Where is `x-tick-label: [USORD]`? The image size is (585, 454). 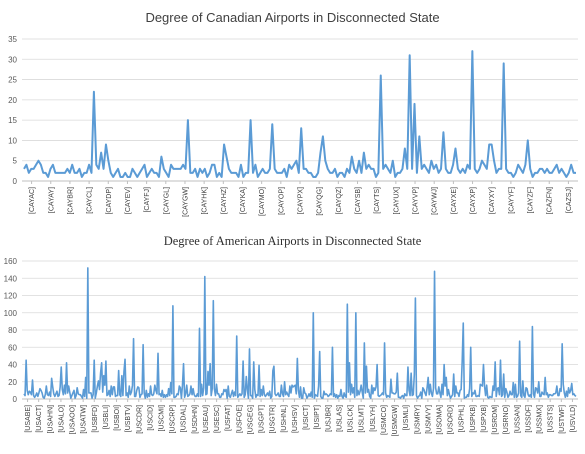
x-tick-label: [USORD] is located at coordinates (451, 419).